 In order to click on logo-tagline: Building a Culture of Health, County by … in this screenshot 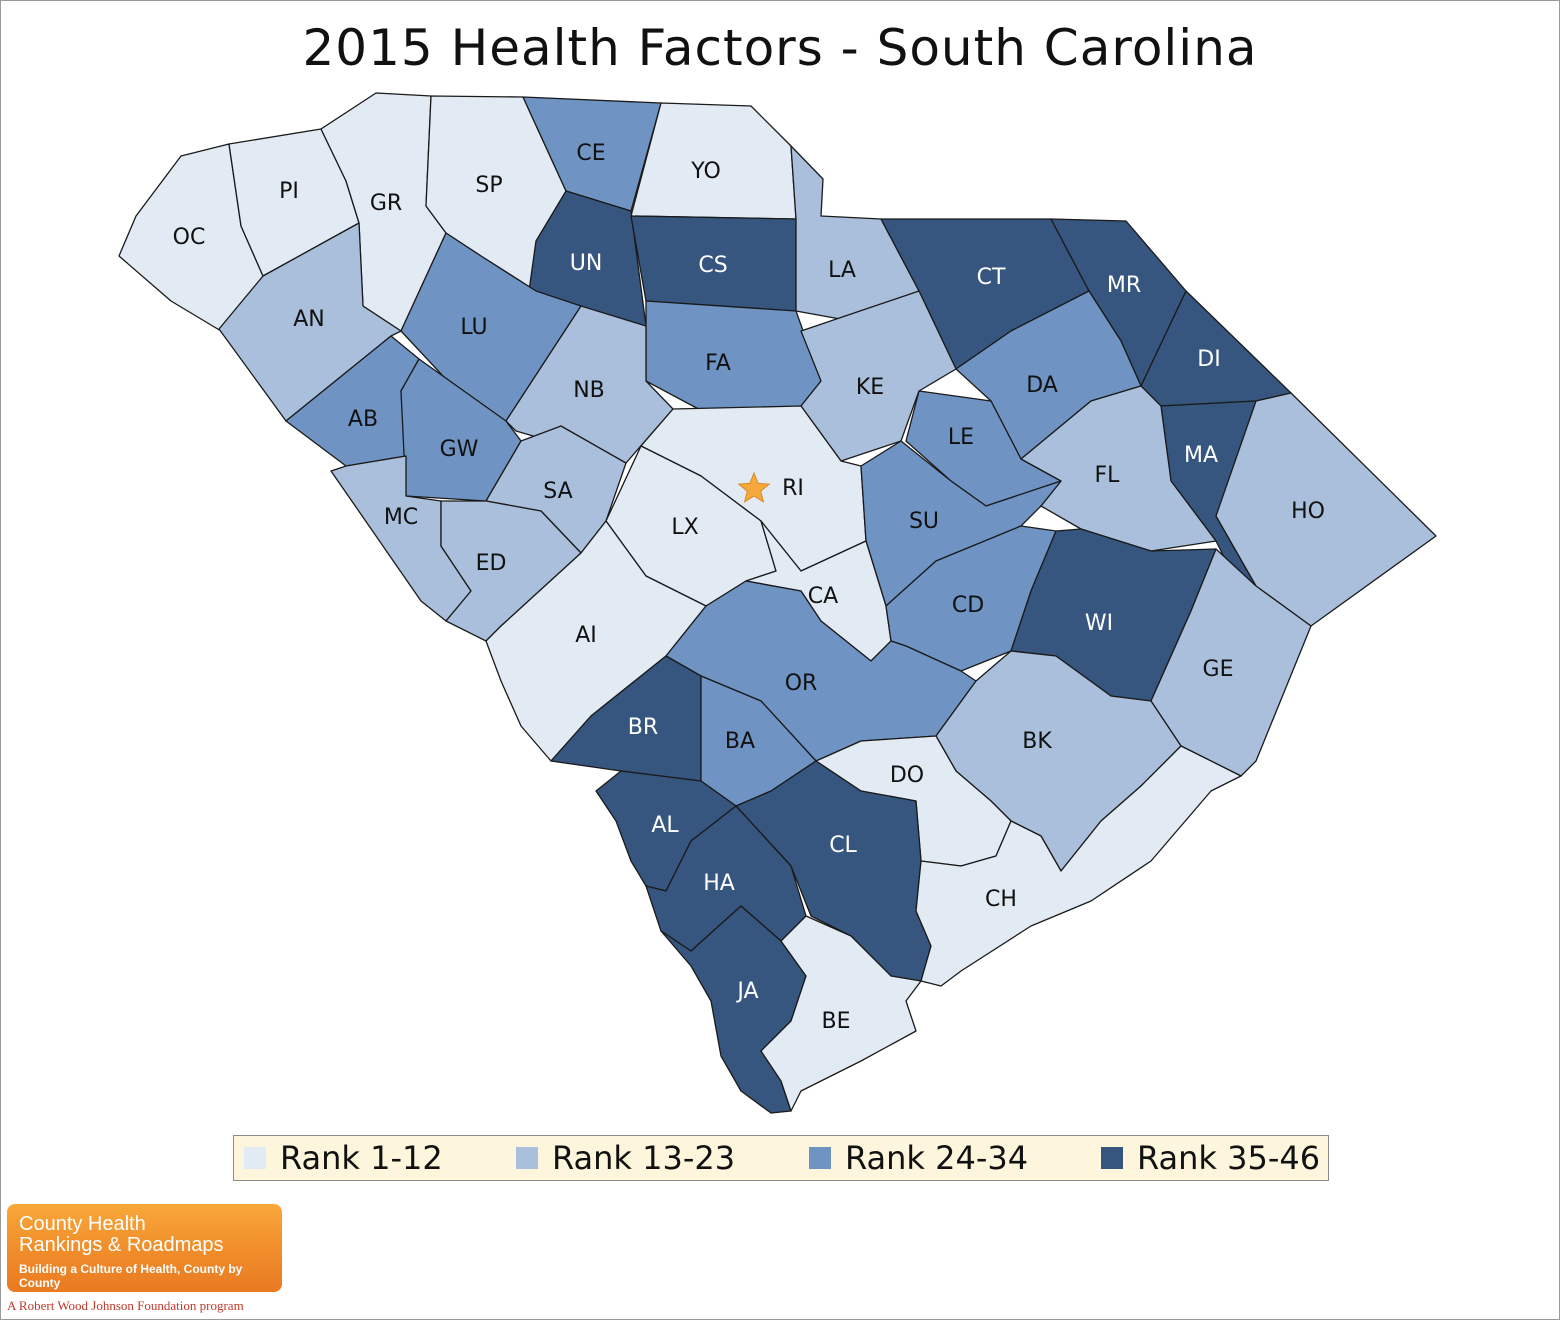, I will do `click(131, 1276)`.